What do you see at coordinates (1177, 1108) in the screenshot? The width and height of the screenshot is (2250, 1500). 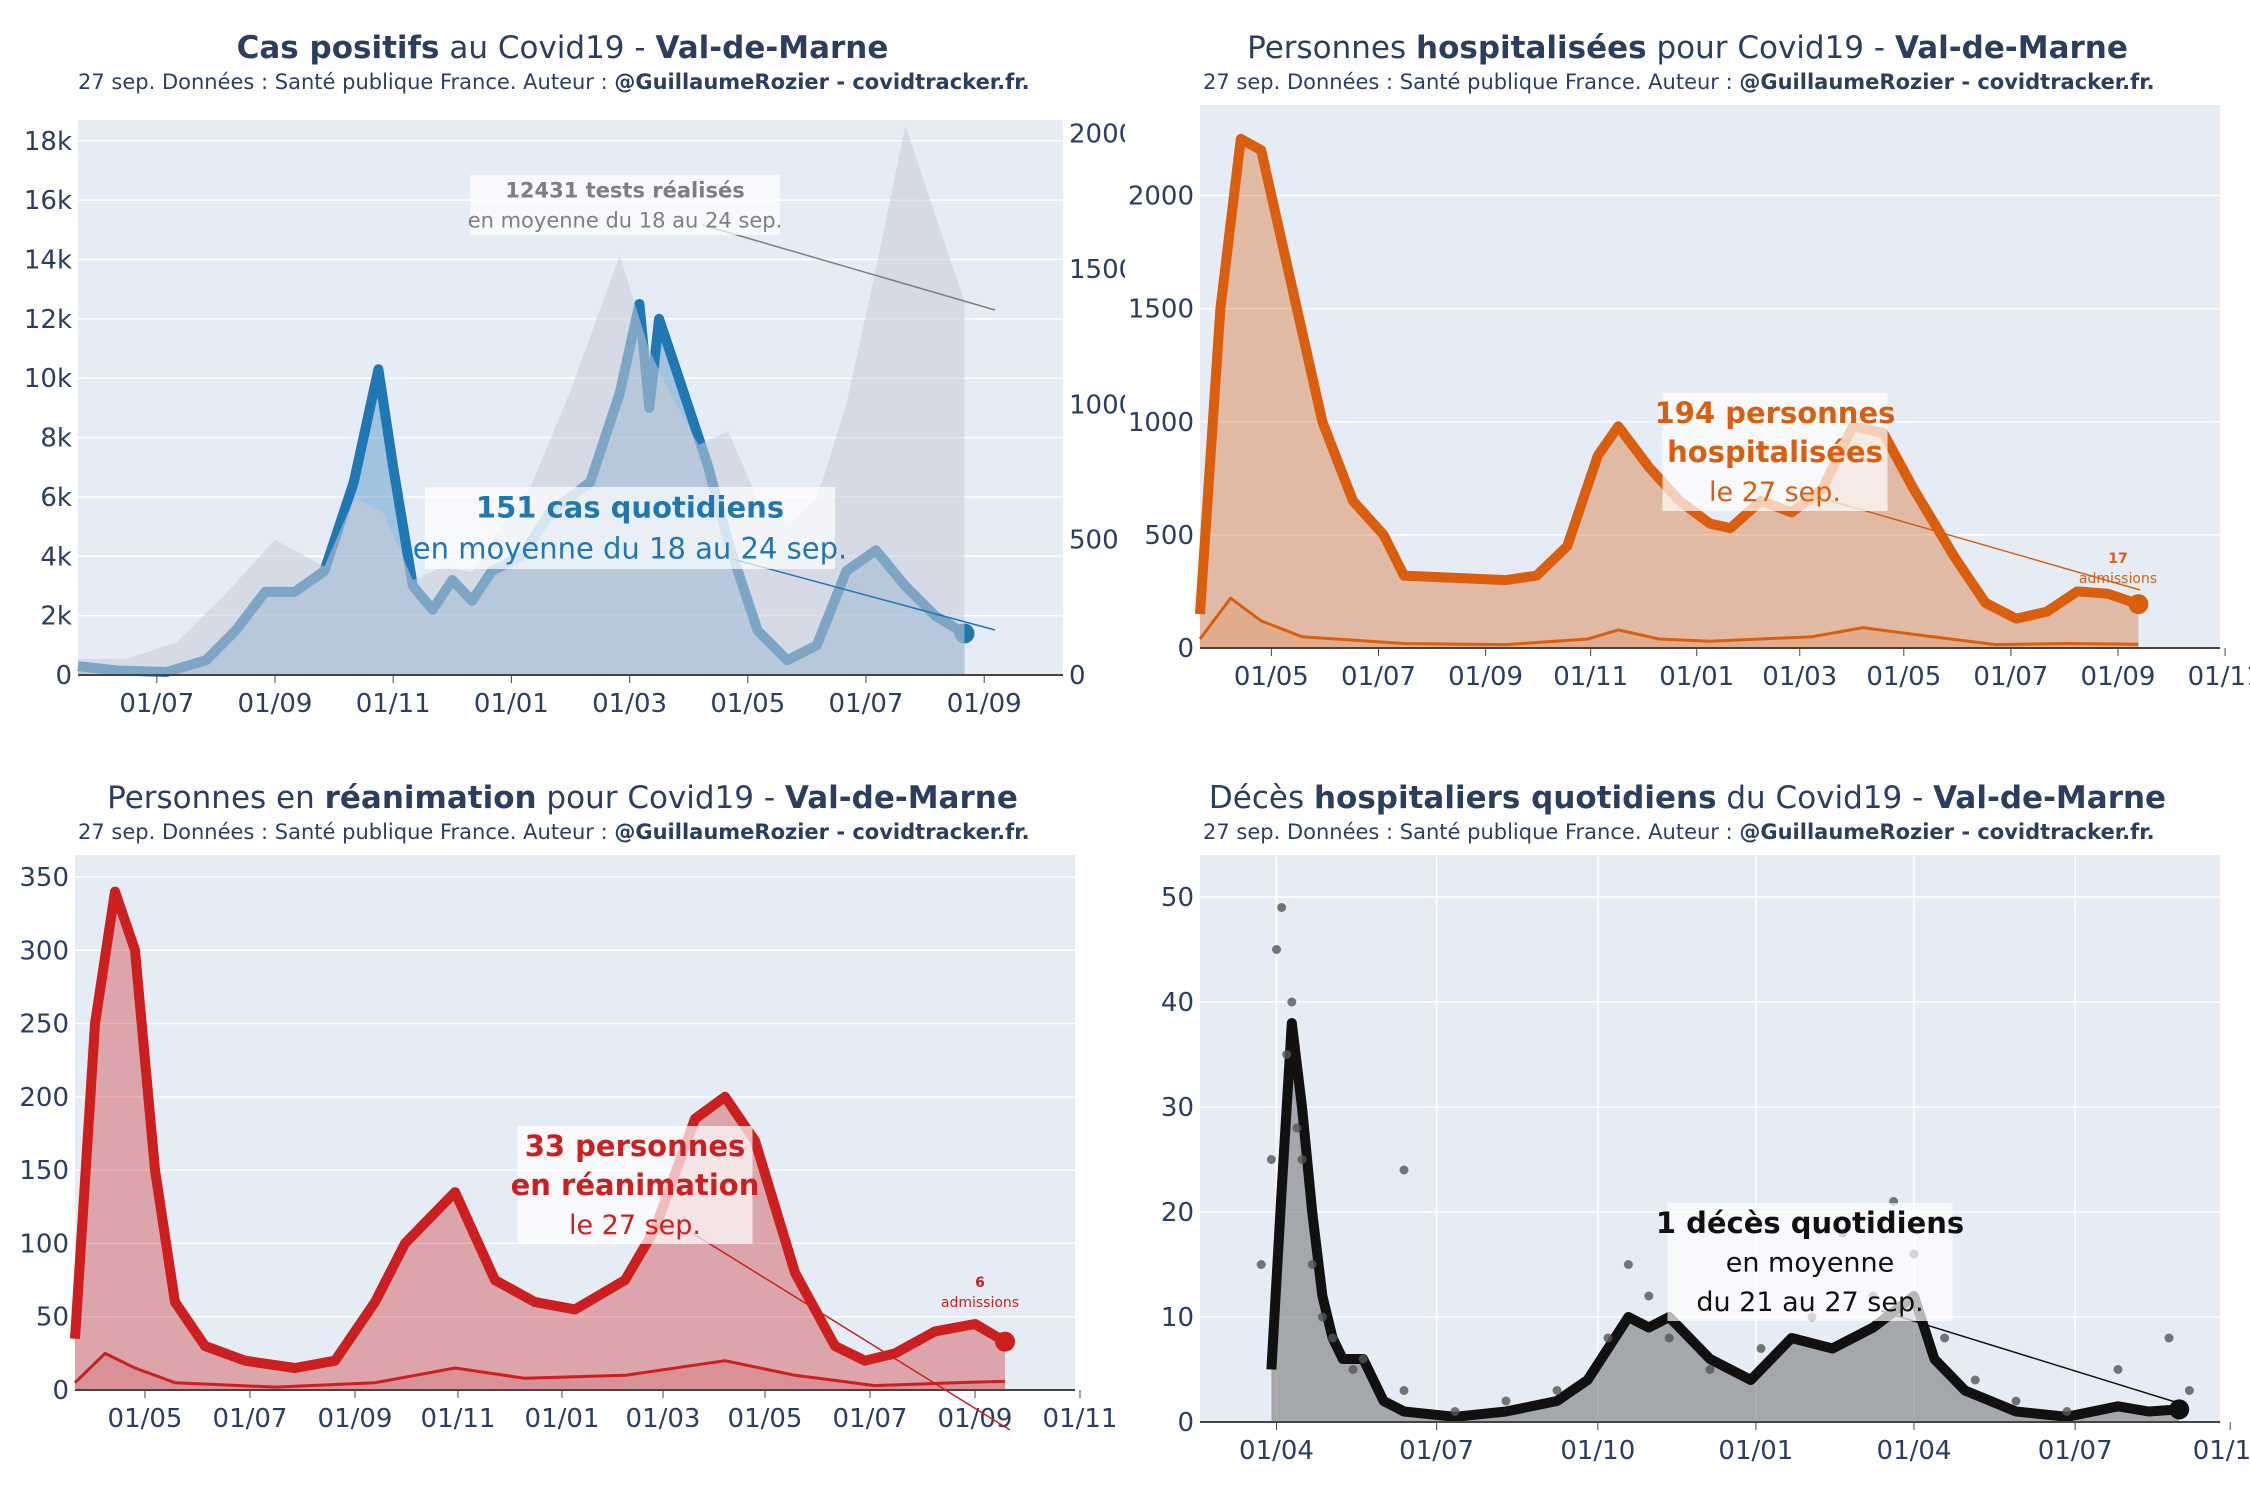 I see `y-tick-label: 30` at bounding box center [1177, 1108].